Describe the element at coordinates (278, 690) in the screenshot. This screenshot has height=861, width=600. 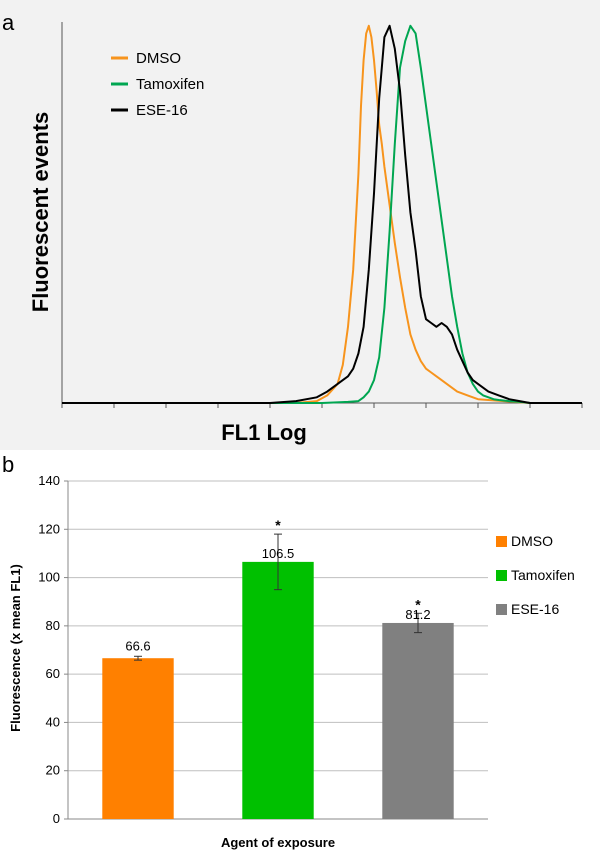
I see `panel-b-bar-tamoxifen` at that location.